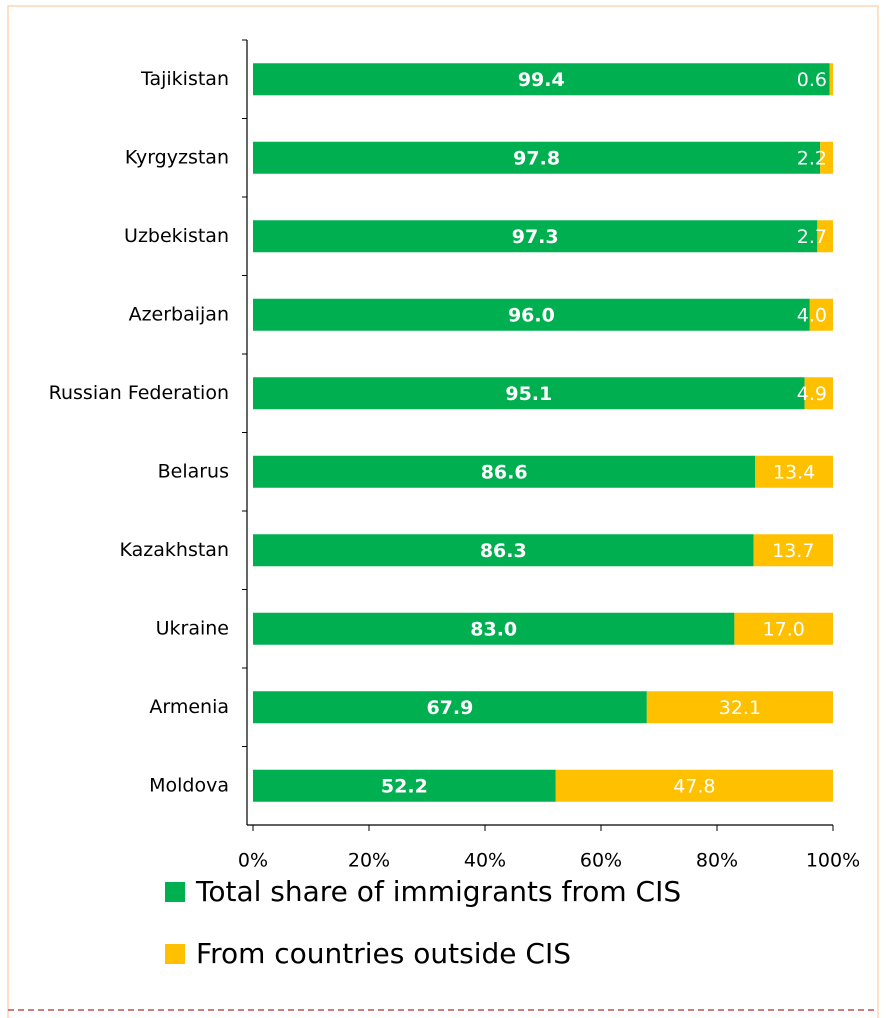  I want to click on x-tick-label: 40%, so click(485, 861).